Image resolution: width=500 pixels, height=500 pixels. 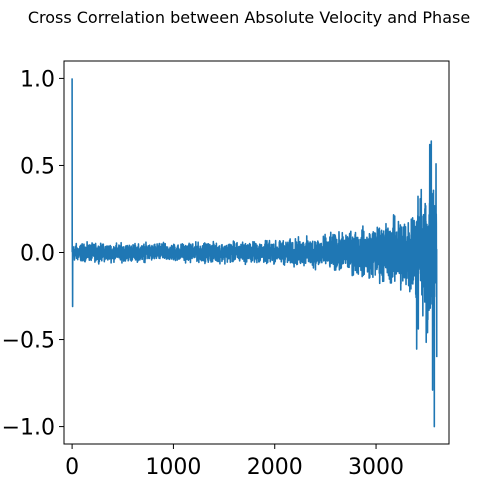 I want to click on x-tick-label: 2000, so click(x=275, y=467).